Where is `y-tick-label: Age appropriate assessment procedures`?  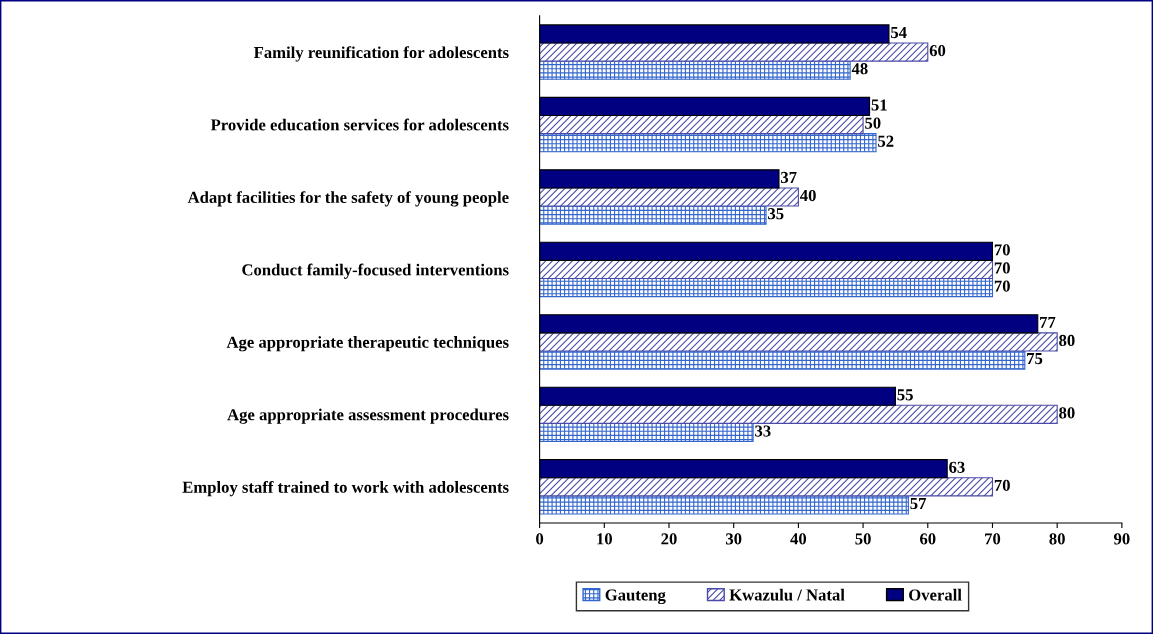 y-tick-label: Age appropriate assessment procedures is located at coordinates (368, 416).